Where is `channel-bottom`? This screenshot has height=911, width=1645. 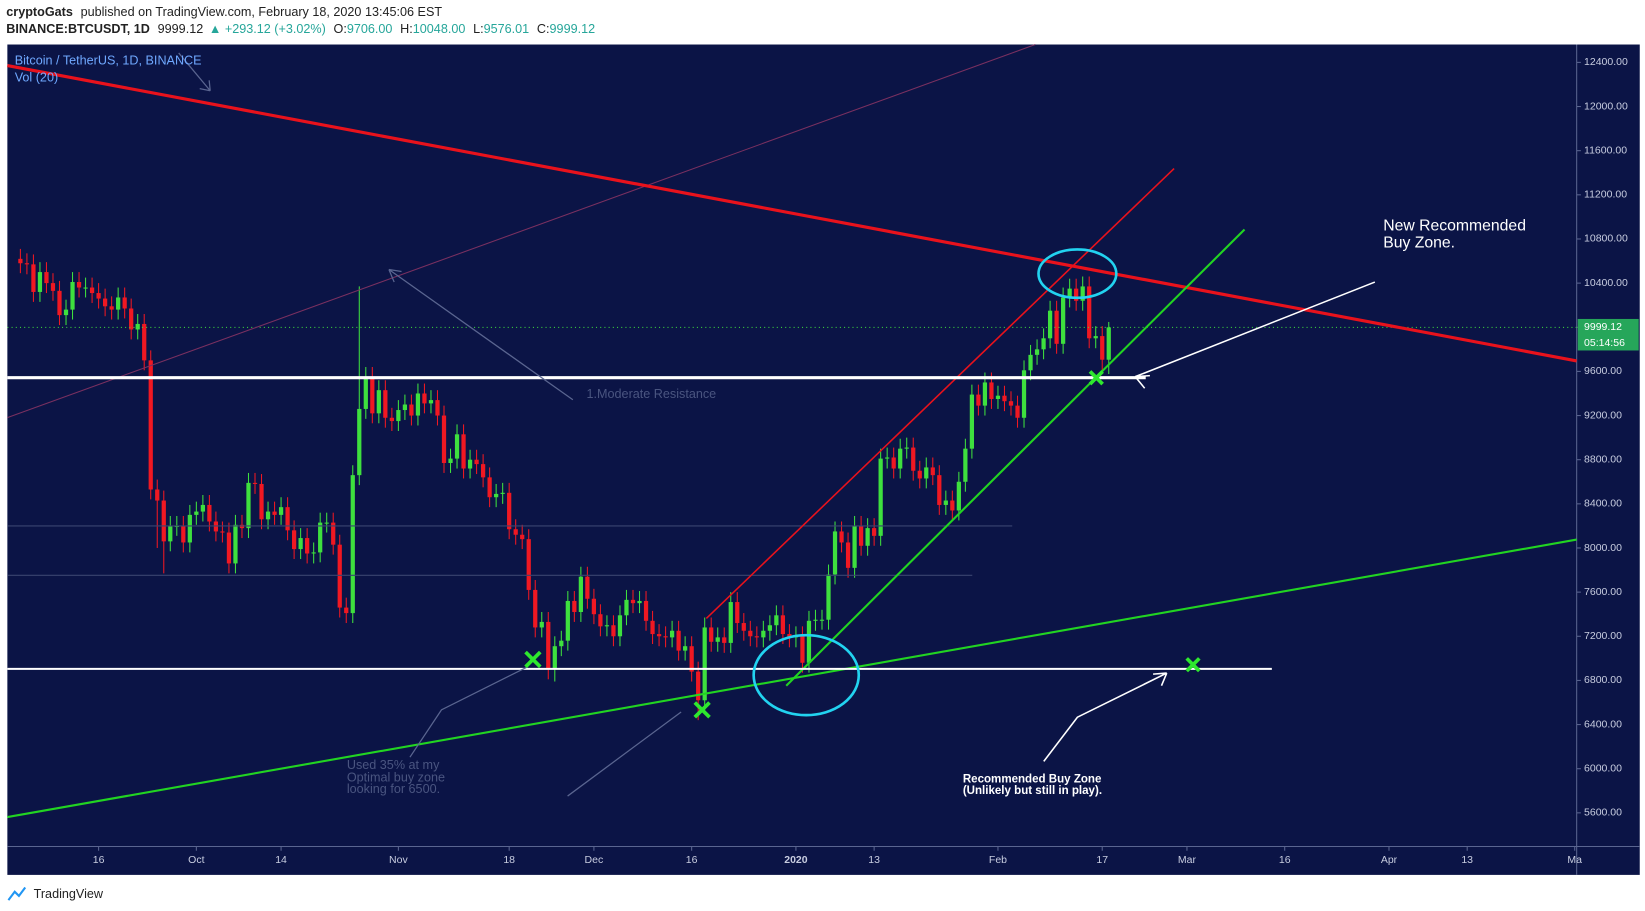 channel-bottom is located at coordinates (1015, 457).